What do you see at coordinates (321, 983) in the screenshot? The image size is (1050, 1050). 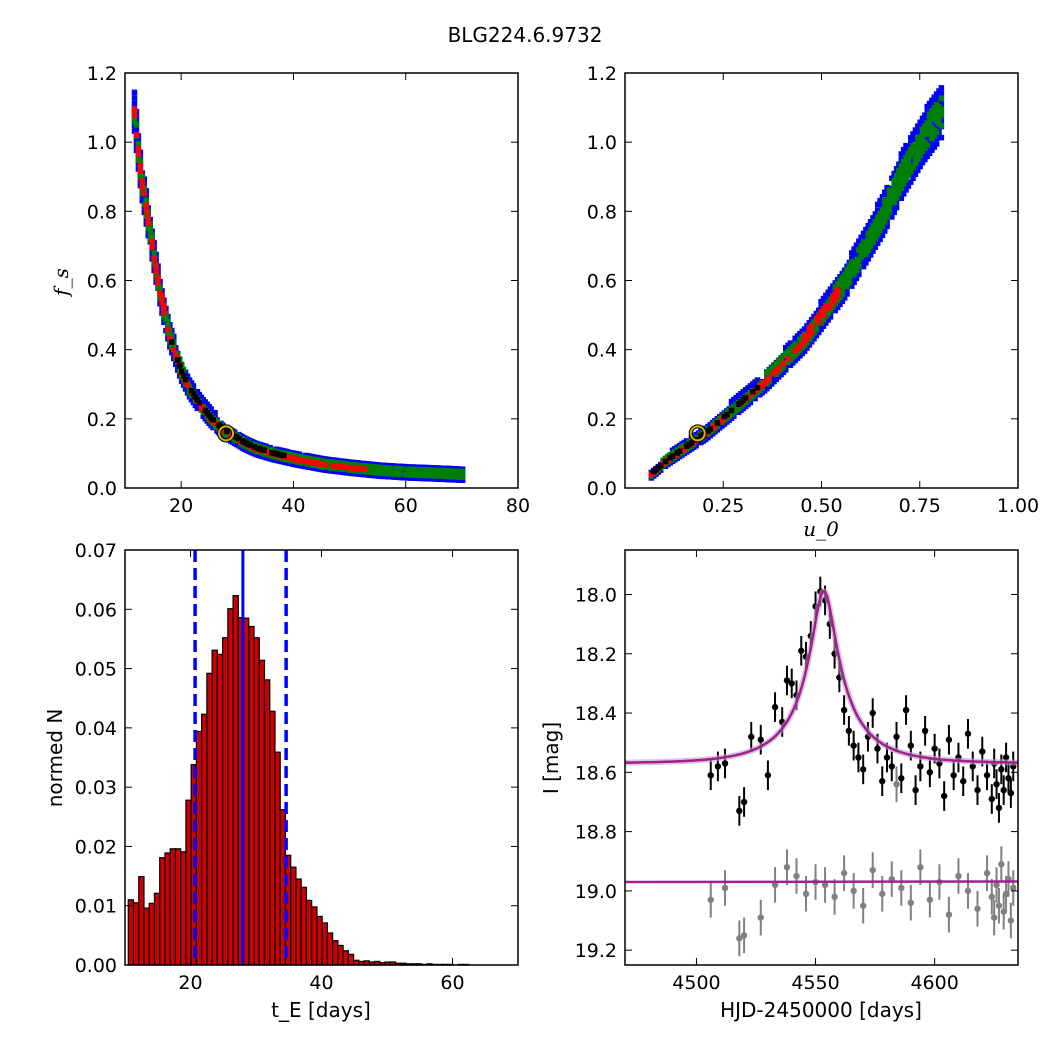 I see `x-tick-label: 40` at bounding box center [321, 983].